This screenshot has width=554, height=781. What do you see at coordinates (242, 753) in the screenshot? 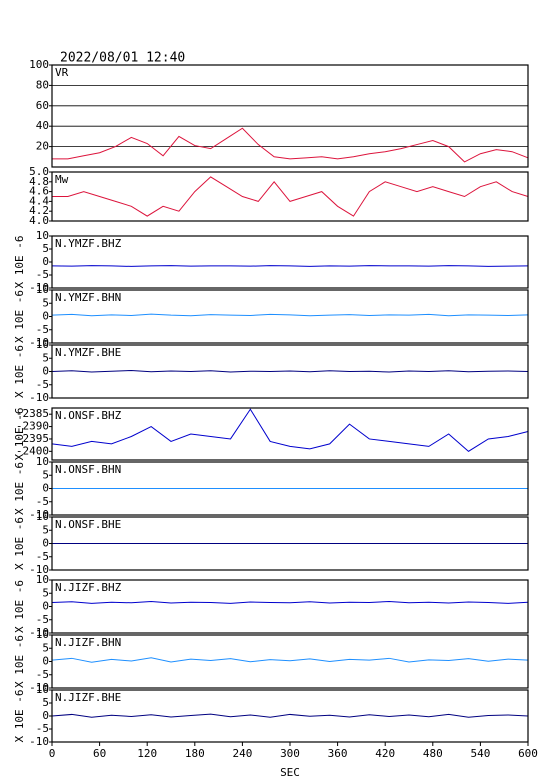
I see `x-tick-label: 240` at bounding box center [242, 753].